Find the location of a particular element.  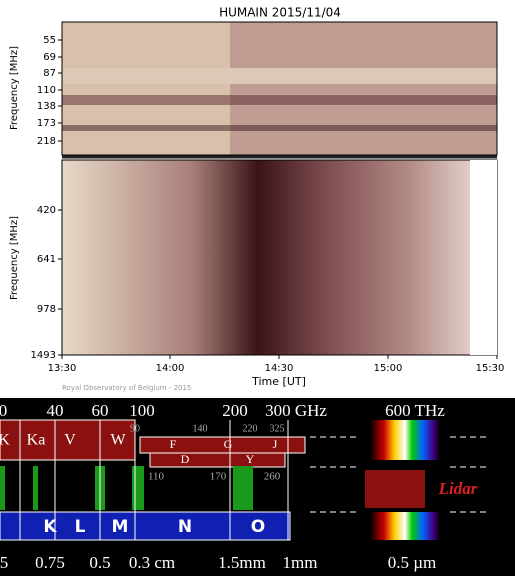

top-label: 60 is located at coordinates (100, 410).